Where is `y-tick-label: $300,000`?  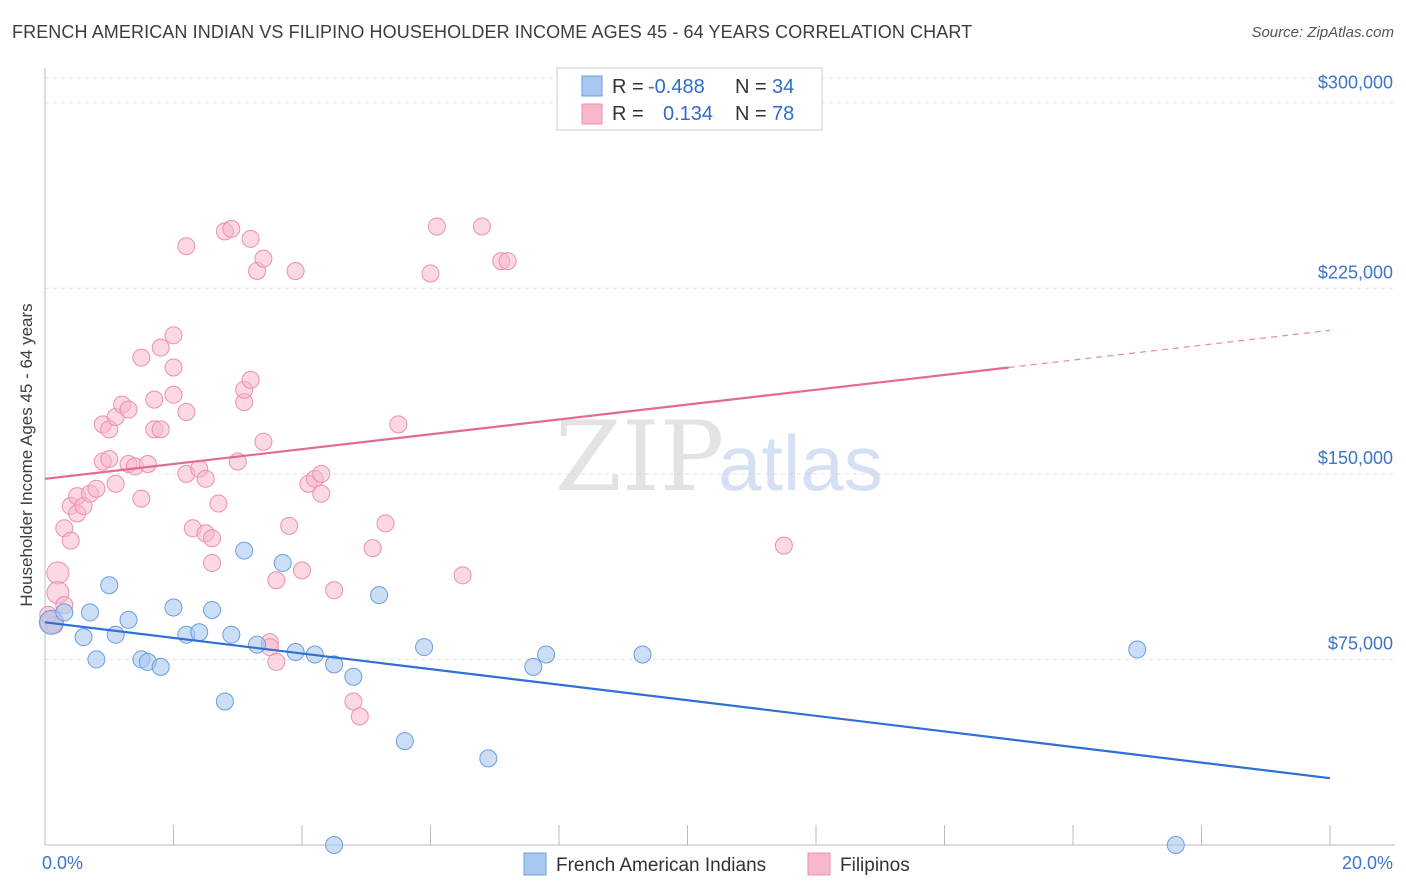
y-tick-label: $300,000 is located at coordinates (1355, 83).